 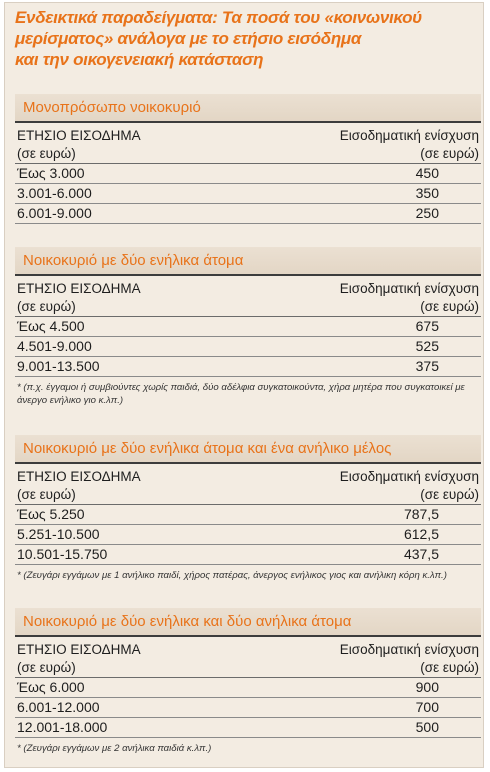 I want to click on amount-cell: 900, so click(x=427, y=687).